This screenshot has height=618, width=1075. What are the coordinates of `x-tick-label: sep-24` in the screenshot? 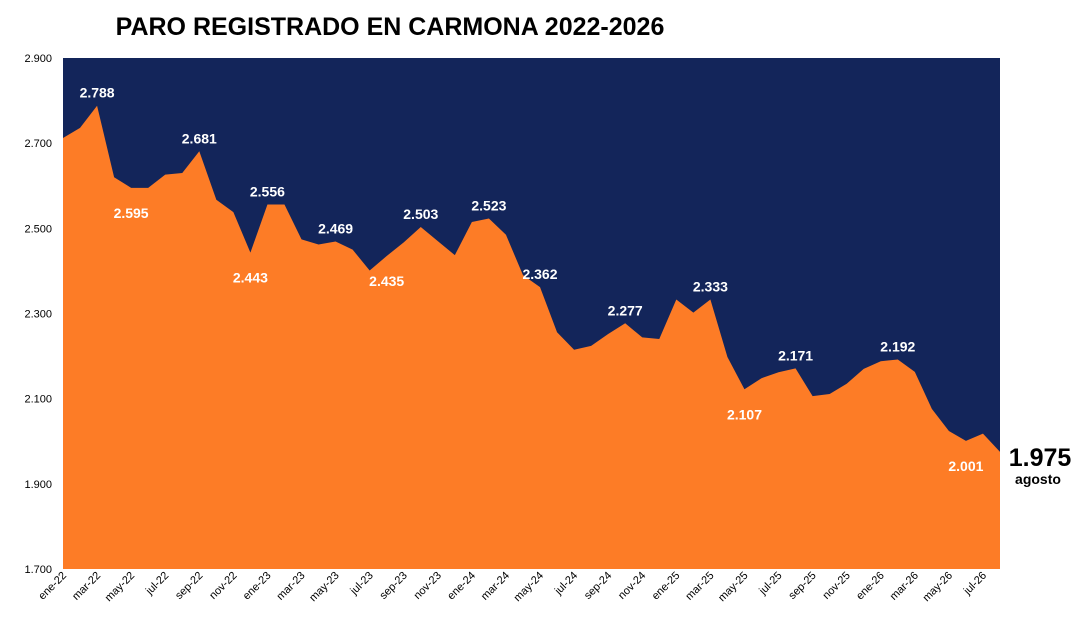 It's located at (598, 586).